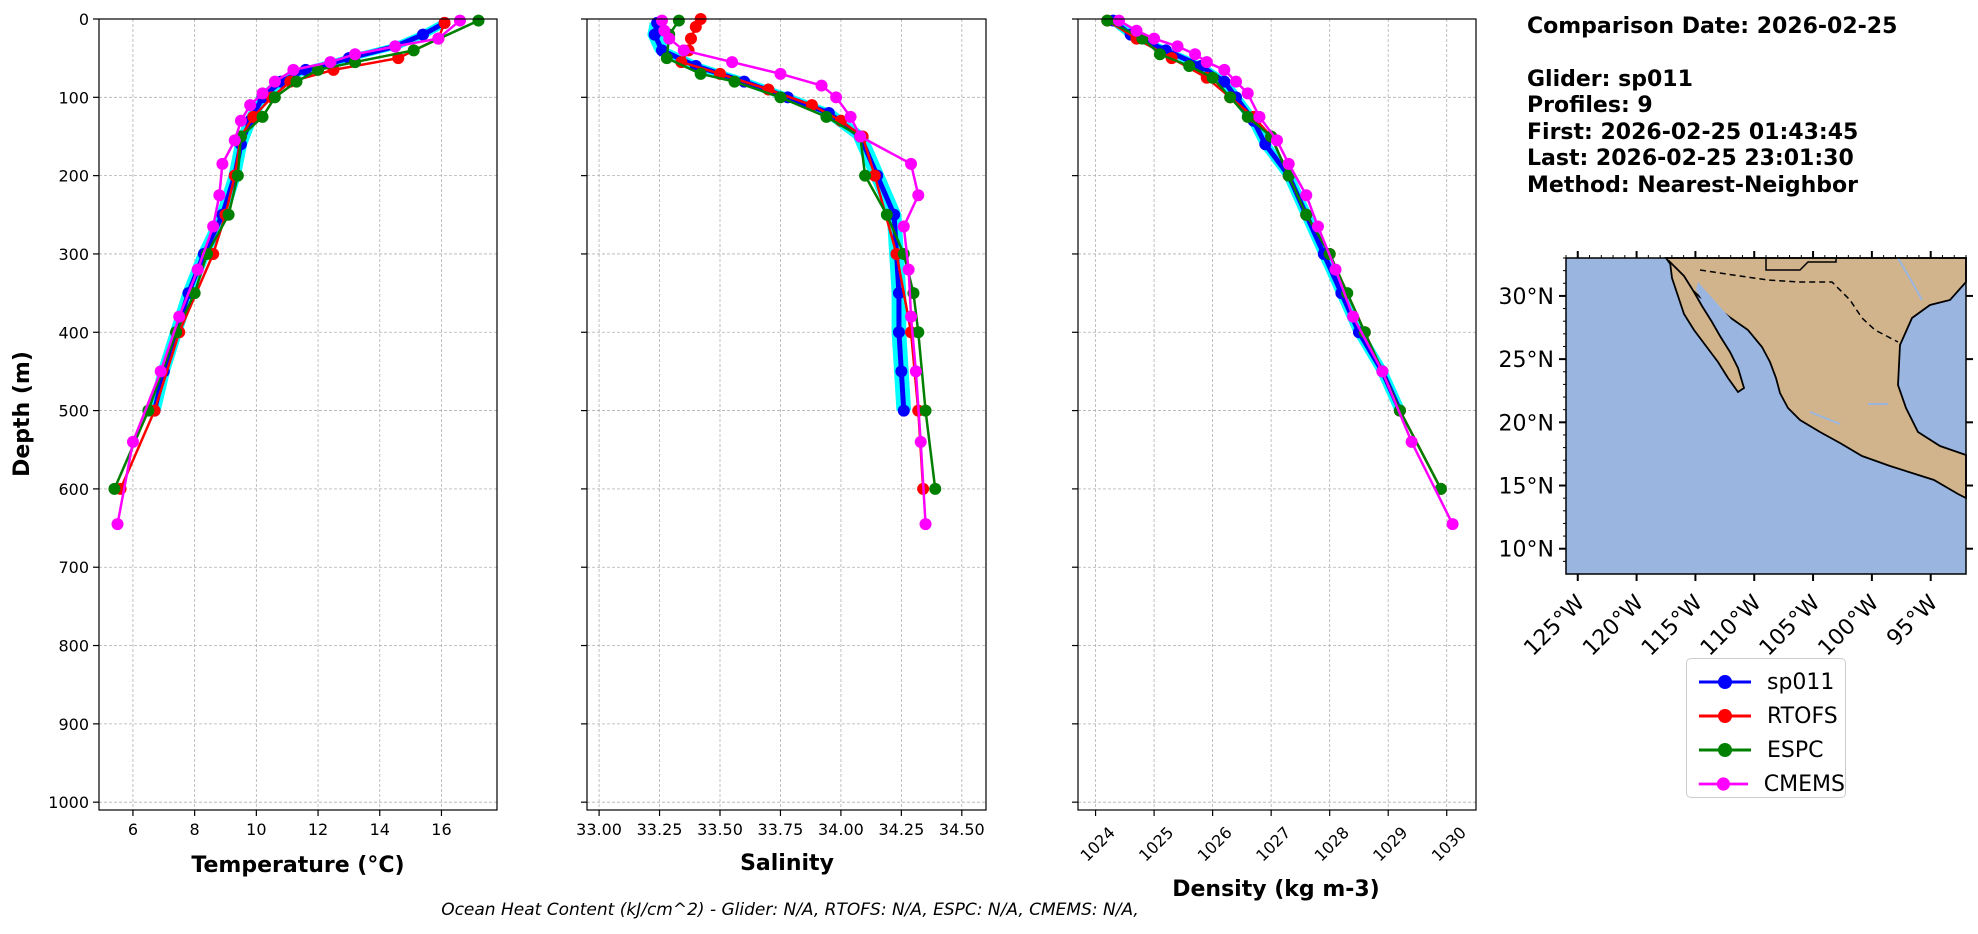 This screenshot has width=1978, height=934. Describe the element at coordinates (1725, 321) in the screenshot. I see `gulf-of-california` at that location.